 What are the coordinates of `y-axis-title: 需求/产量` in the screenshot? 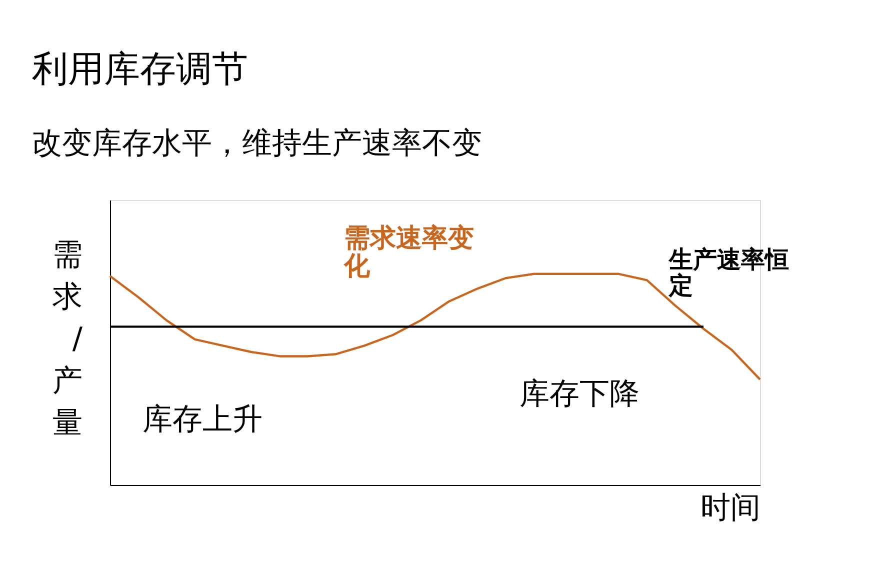 It's located at (68, 339).